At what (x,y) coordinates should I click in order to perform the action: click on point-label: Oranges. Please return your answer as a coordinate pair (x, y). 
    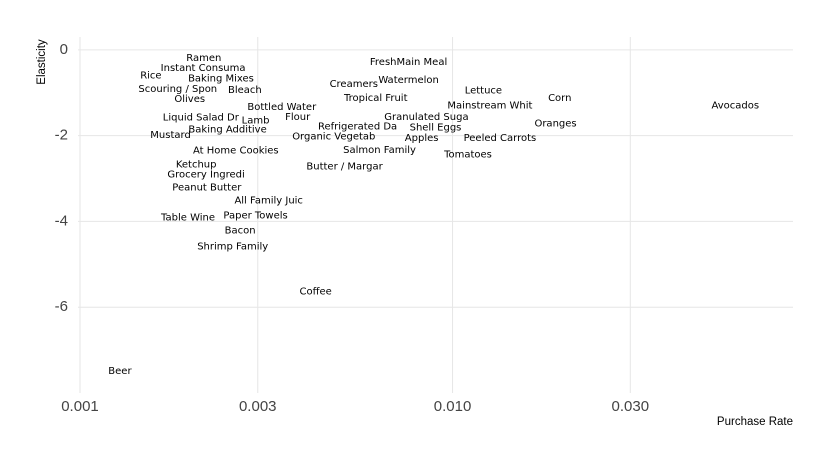
    Looking at the image, I should click on (555, 124).